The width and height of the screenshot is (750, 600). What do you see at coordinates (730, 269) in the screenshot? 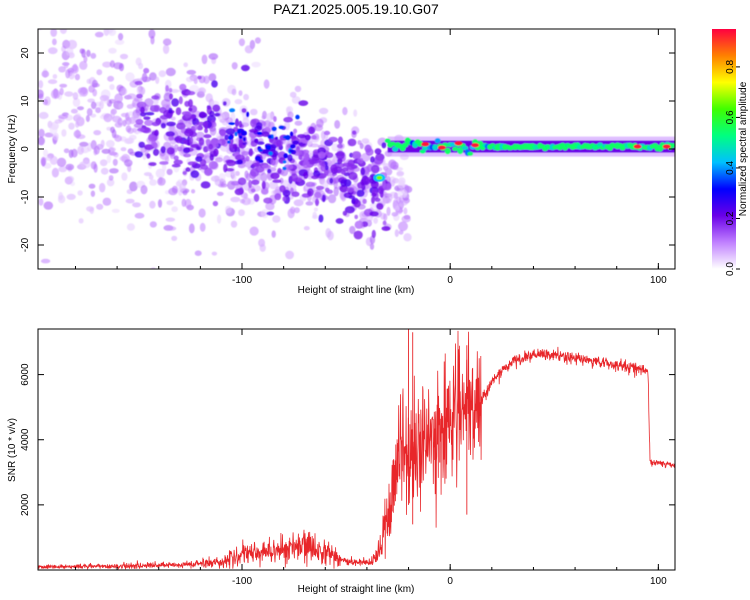
I see `colorbar-tick-label: 0.0` at bounding box center [730, 269].